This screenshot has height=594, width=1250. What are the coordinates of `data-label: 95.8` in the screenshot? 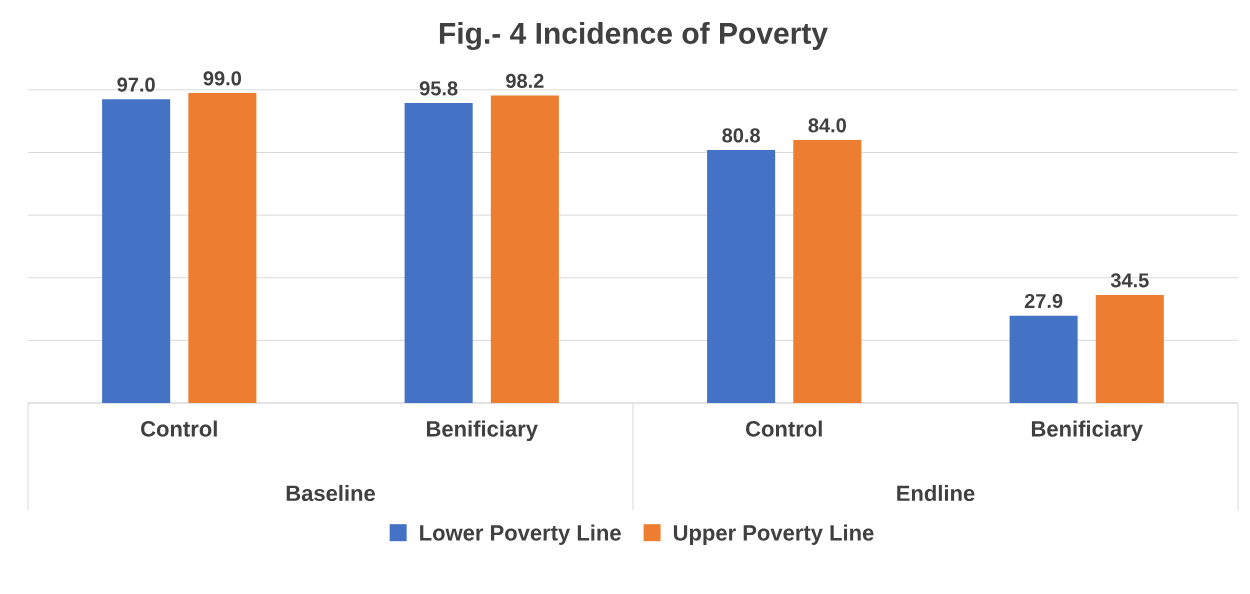 It's located at (438, 88).